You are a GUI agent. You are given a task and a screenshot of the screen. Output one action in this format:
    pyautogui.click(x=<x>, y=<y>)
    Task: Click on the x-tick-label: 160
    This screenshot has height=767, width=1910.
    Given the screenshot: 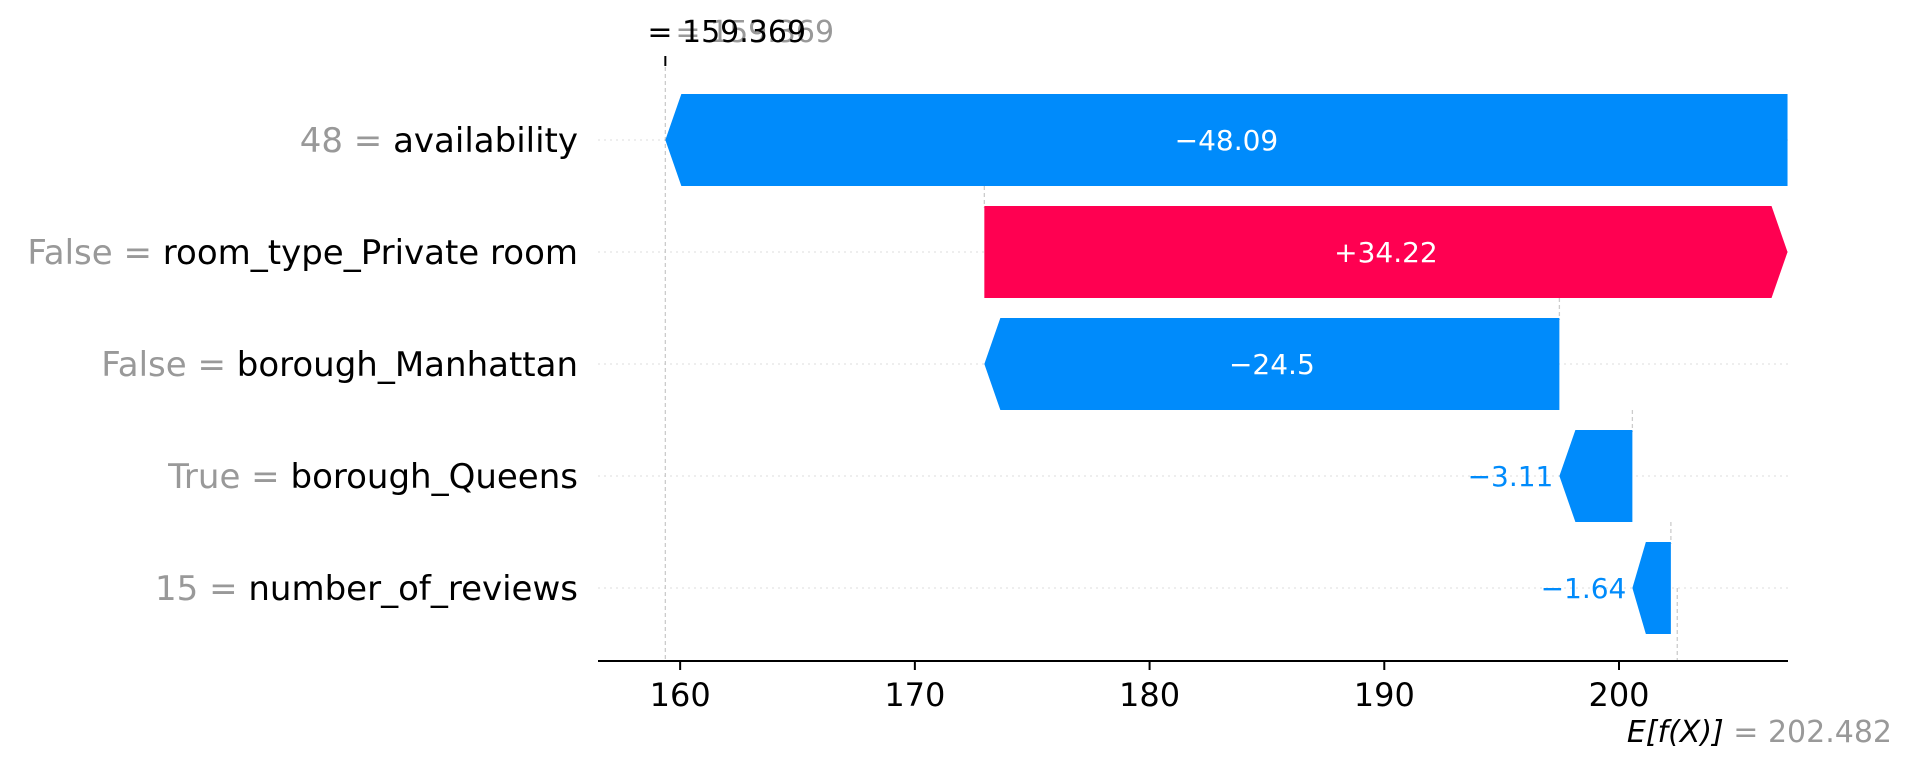 What is the action you would take?
    pyautogui.click(x=680, y=695)
    